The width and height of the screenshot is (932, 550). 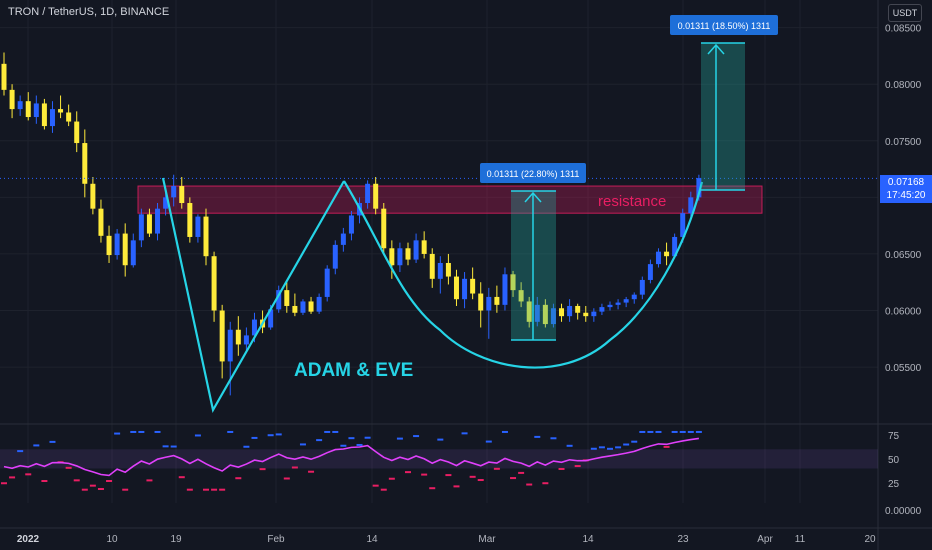 I want to click on x-tick-label: Apr, so click(x=765, y=539).